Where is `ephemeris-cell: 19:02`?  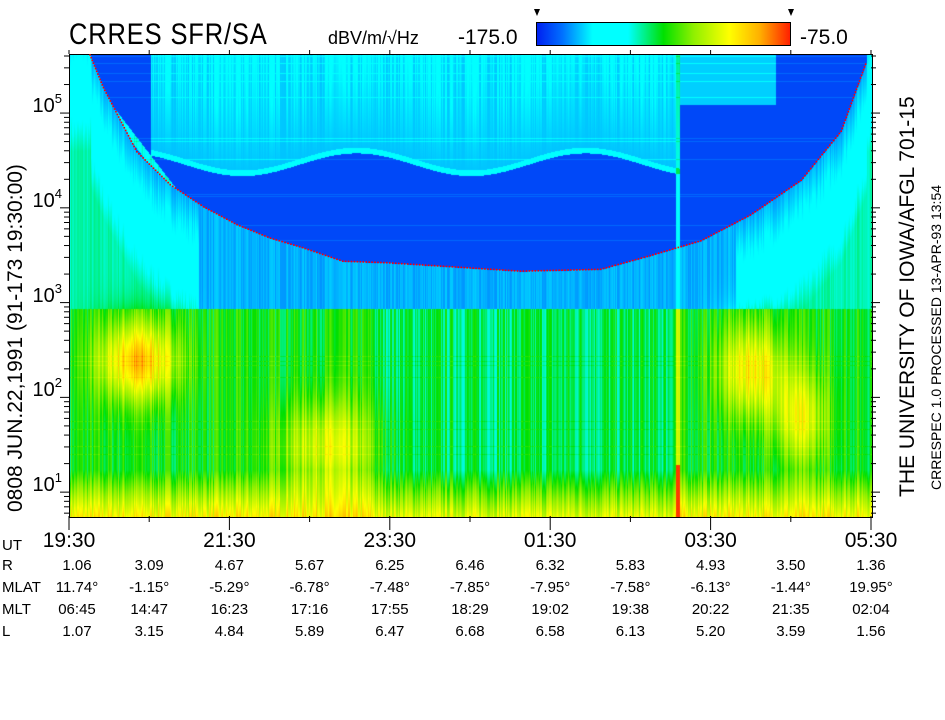 ephemeris-cell: 19:02 is located at coordinates (550, 609).